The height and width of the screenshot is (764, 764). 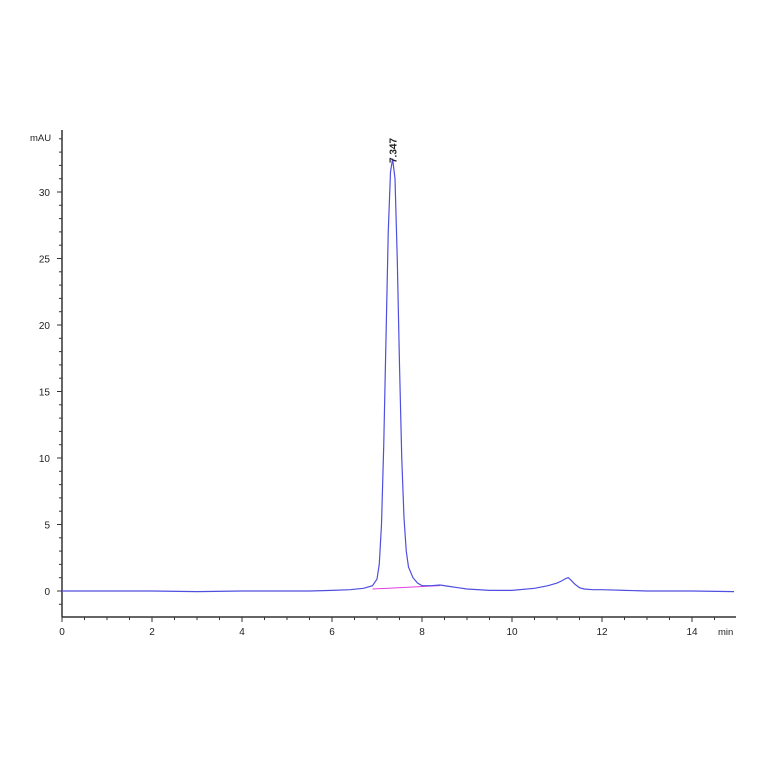 I want to click on y-axis-label: mAU, so click(x=40, y=138).